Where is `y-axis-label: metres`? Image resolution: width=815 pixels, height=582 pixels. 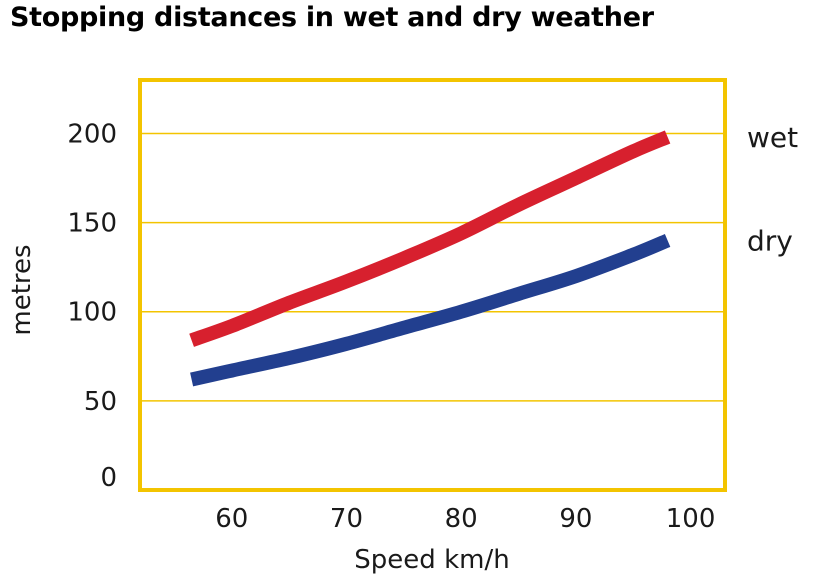
y-axis-label: metres is located at coordinates (22, 289).